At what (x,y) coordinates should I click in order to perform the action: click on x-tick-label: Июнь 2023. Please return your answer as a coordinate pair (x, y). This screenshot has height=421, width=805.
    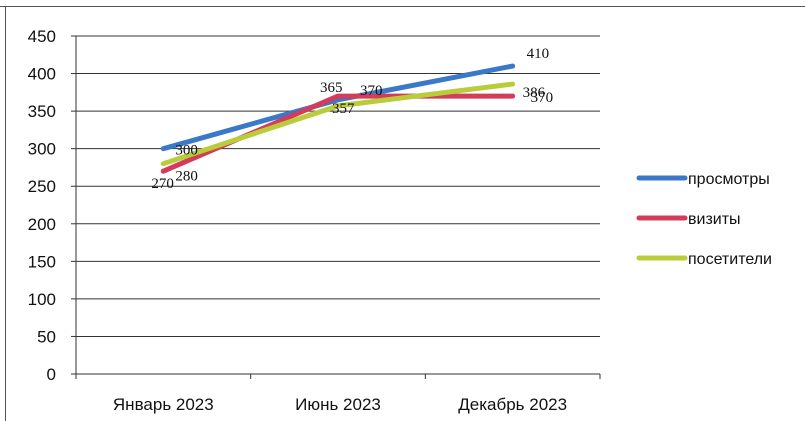
    Looking at the image, I should click on (338, 404).